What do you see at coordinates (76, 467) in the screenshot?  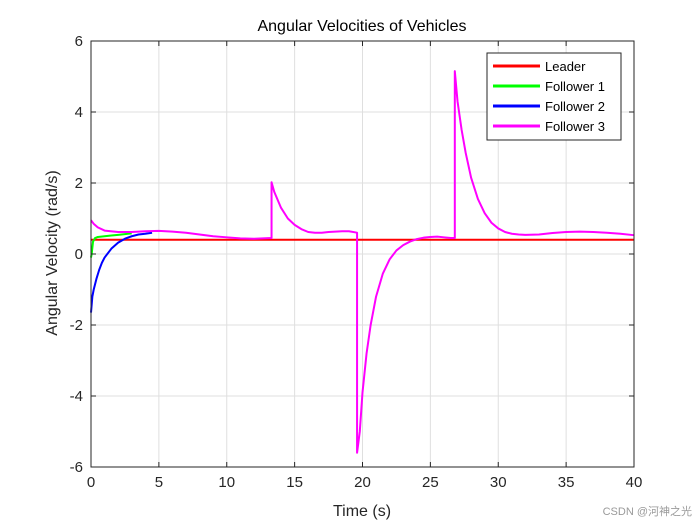 I see `y-tick-label: -6` at bounding box center [76, 467].